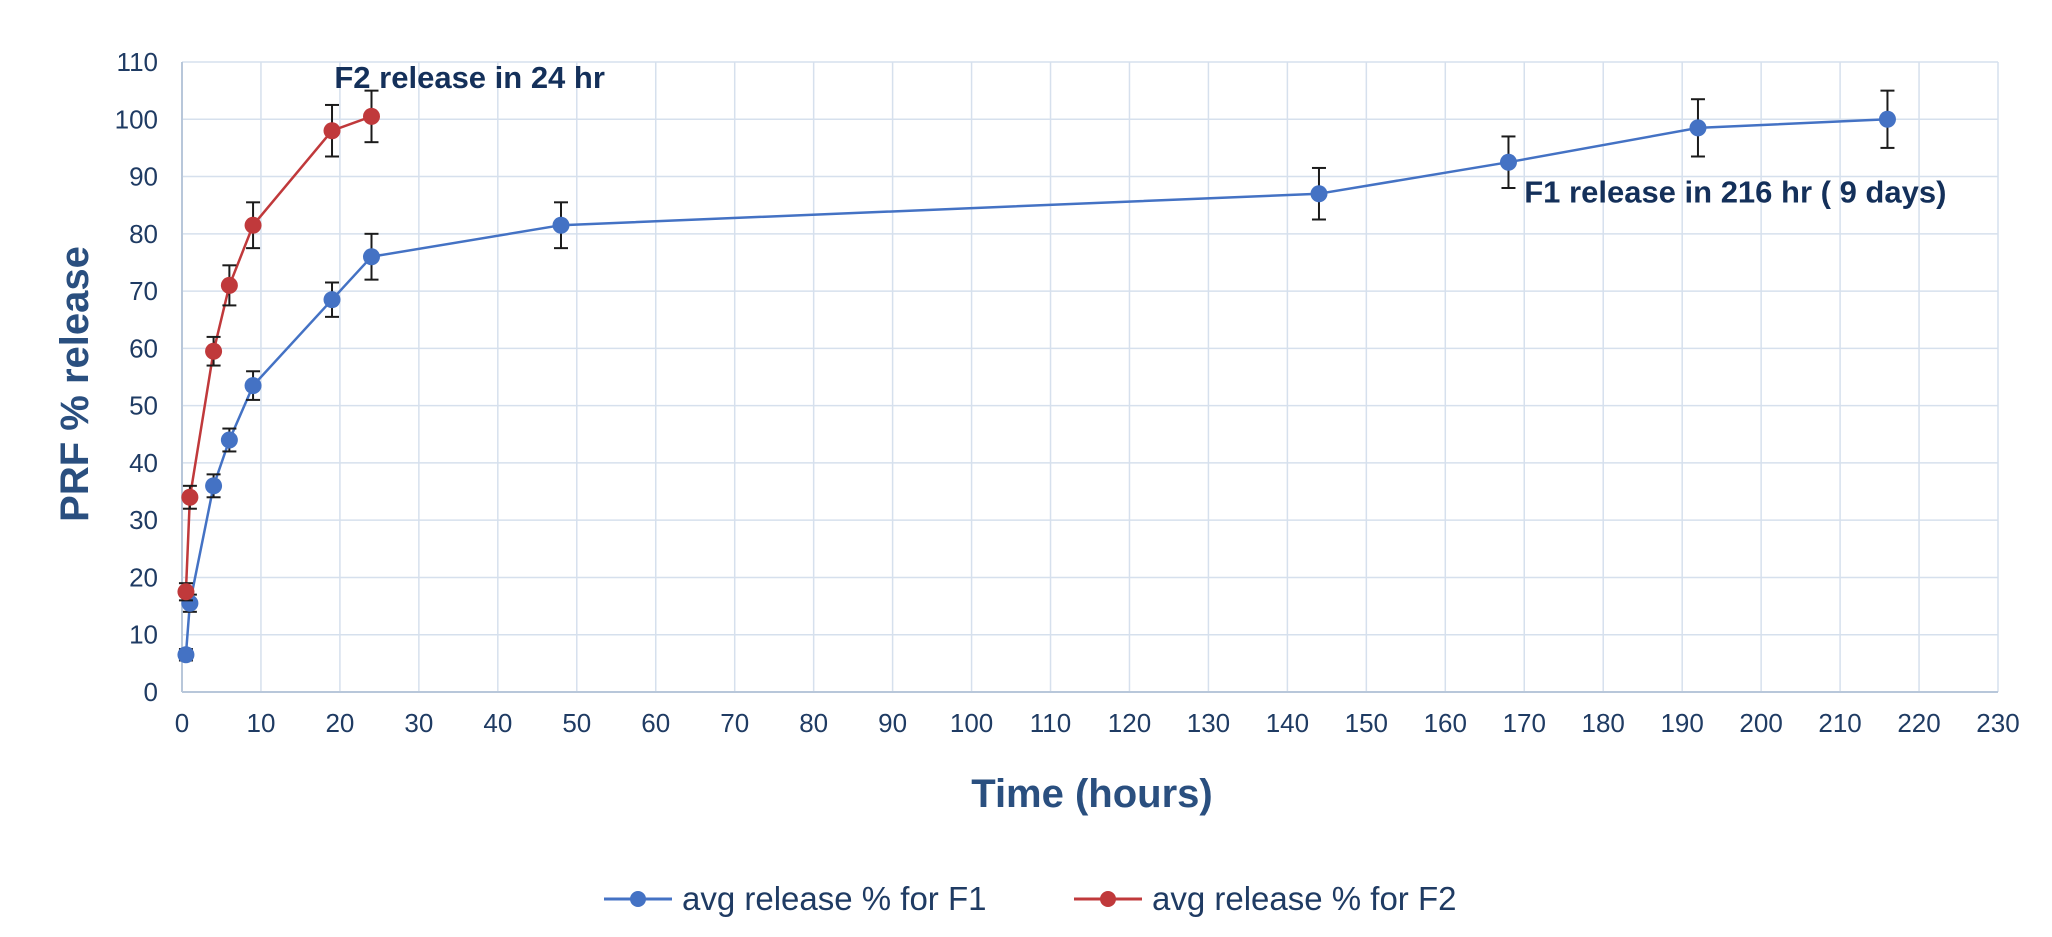 This screenshot has height=937, width=2052. What do you see at coordinates (1524, 723) in the screenshot?
I see `x-tick-label: 170` at bounding box center [1524, 723].